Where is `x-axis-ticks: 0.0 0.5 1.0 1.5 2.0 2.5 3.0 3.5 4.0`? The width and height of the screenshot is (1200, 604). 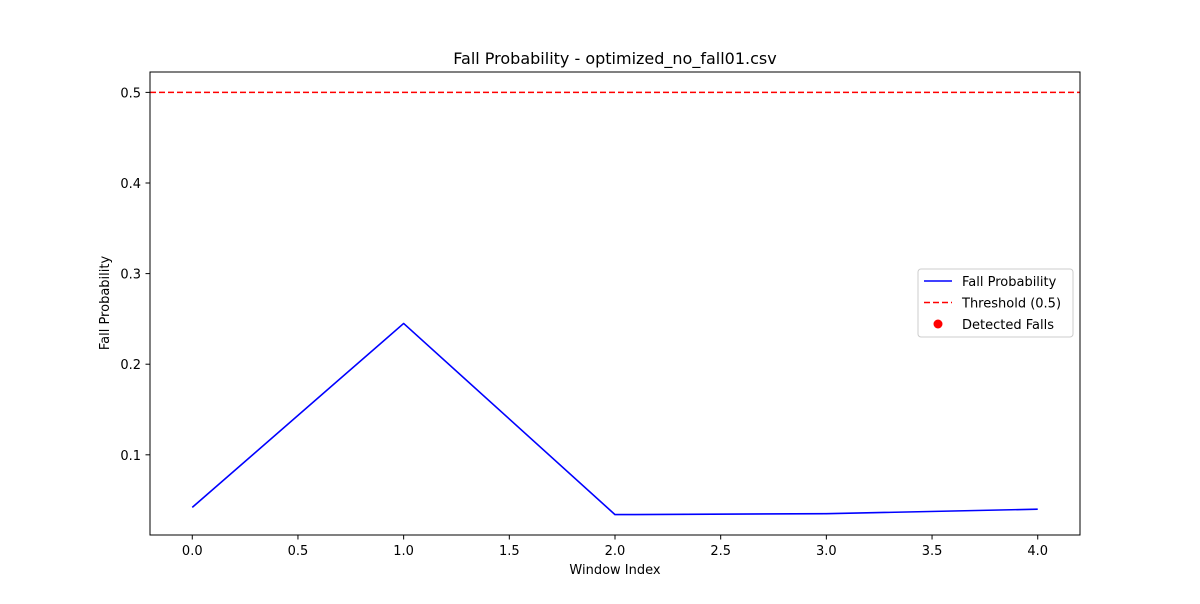
x-axis-ticks: 0.0 0.5 1.0 1.5 2.0 2.5 3.0 3.5 4.0 is located at coordinates (615, 547).